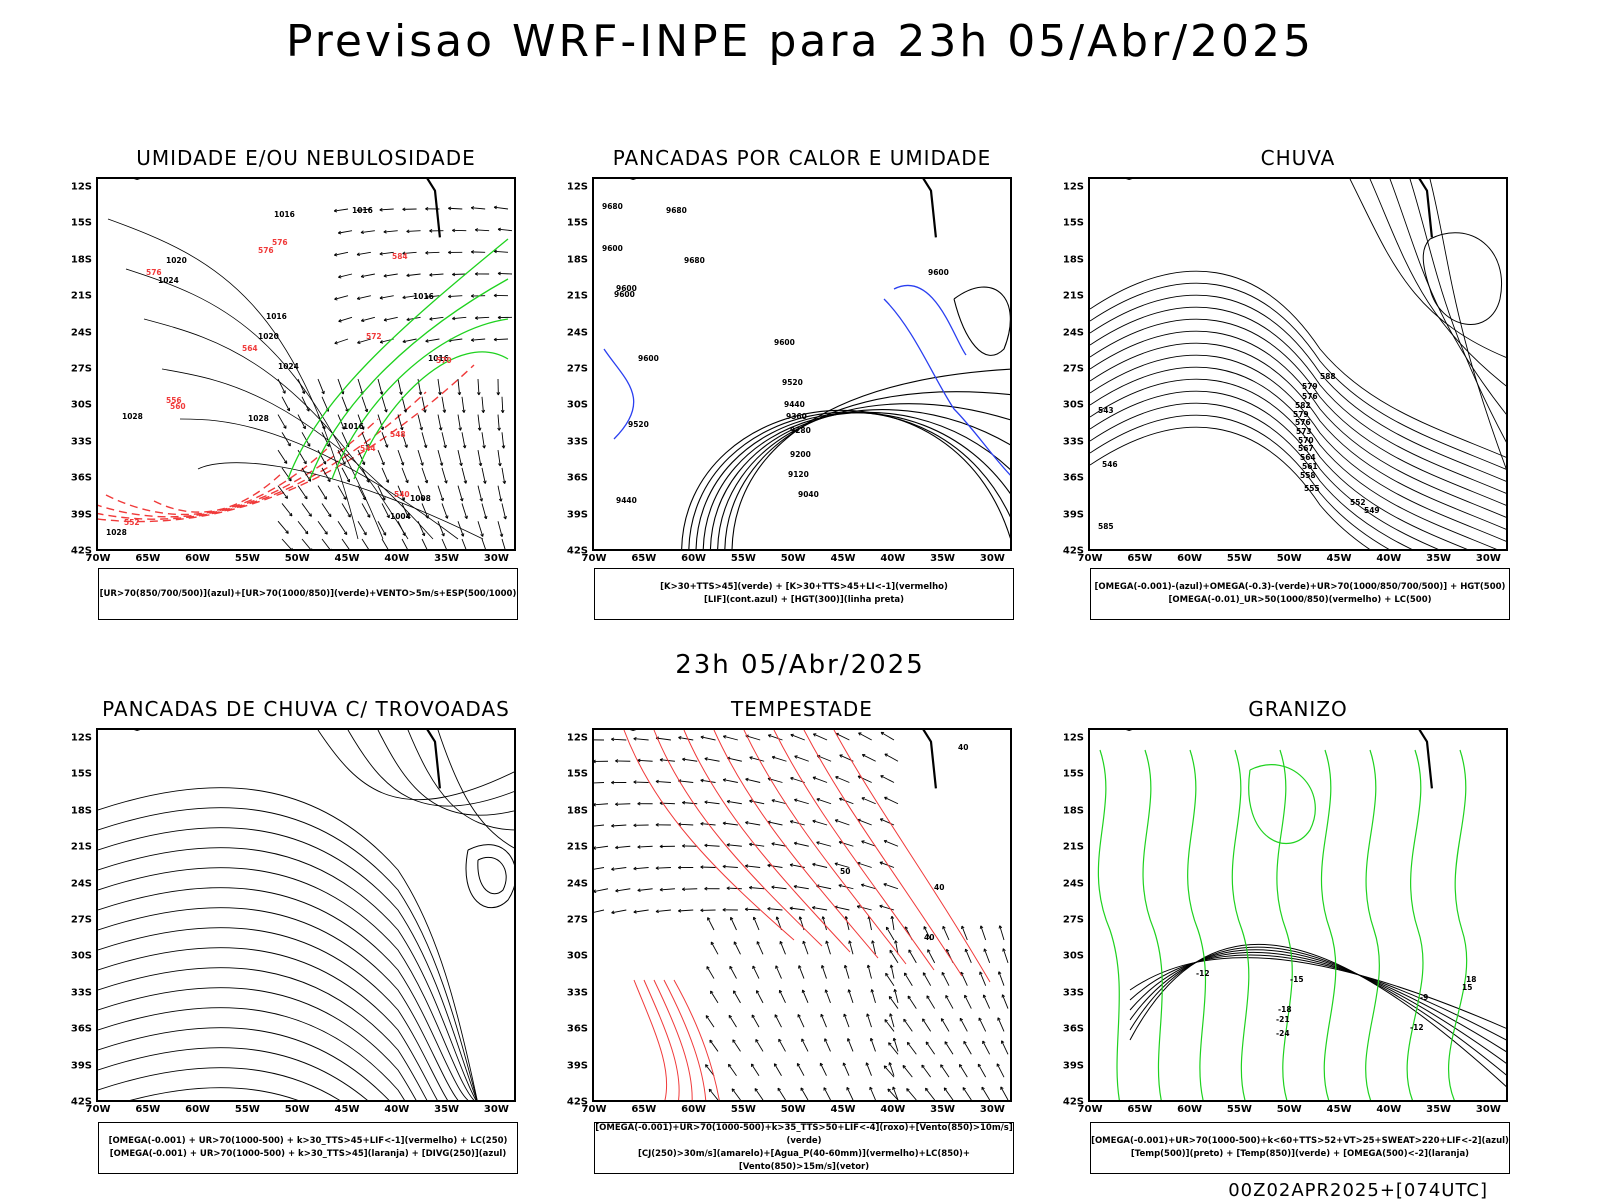 This screenshot has height=1201, width=1600. What do you see at coordinates (802, 709) in the screenshot?
I see `panel-title: TEMPESTADE` at bounding box center [802, 709].